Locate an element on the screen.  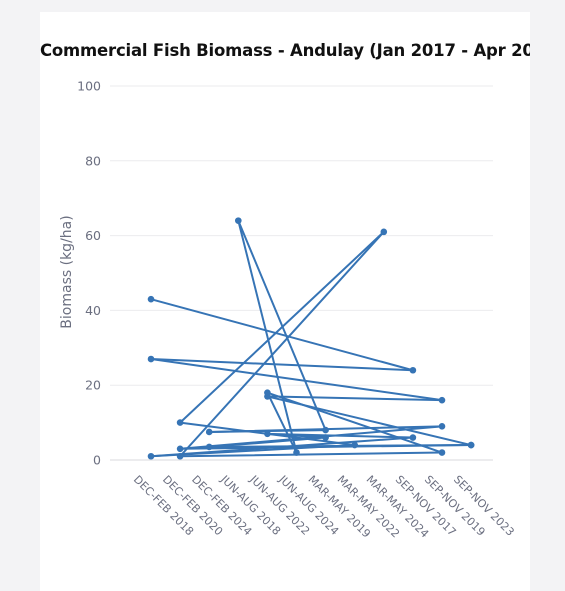
y-tick-label: 80 is located at coordinates (93, 160).